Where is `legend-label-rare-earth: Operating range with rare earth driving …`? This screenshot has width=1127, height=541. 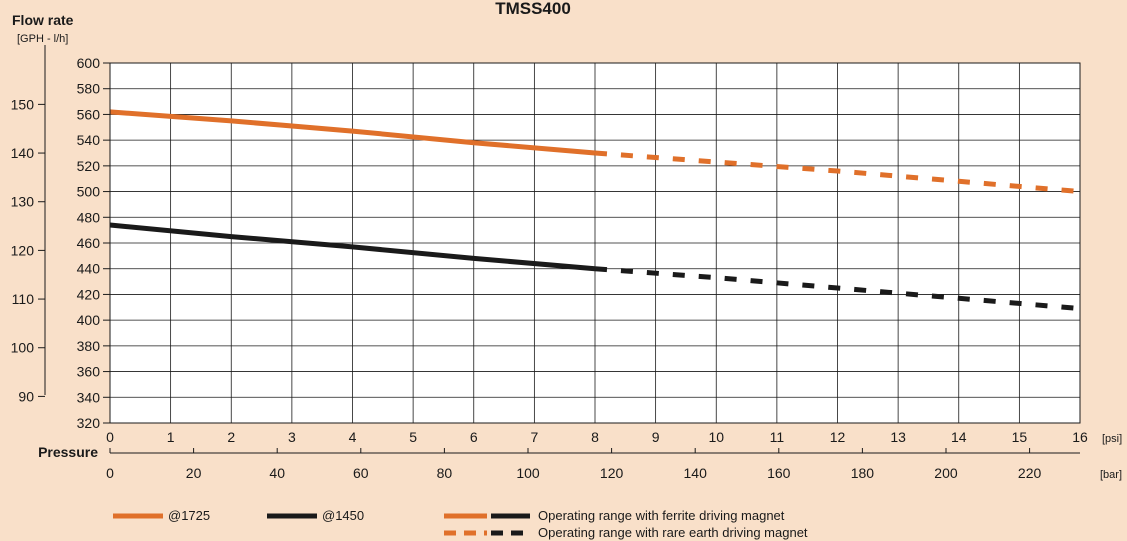 legend-label-rare-earth: Operating range with rare earth driving … is located at coordinates (673, 532).